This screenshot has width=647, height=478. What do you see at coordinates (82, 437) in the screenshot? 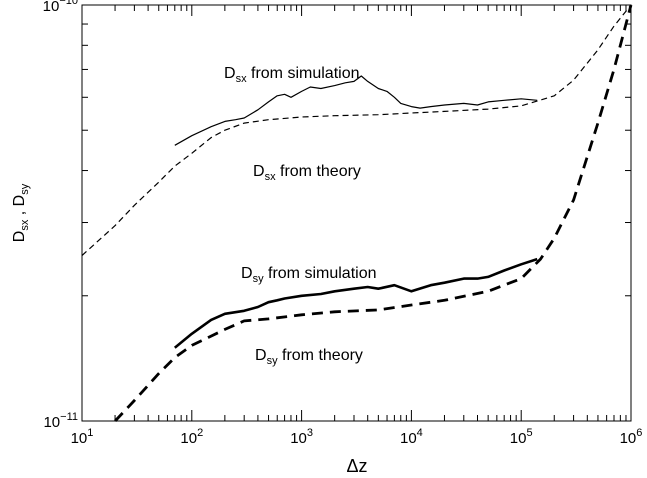
I see `x-tick-label: 10¹` at bounding box center [82, 437].